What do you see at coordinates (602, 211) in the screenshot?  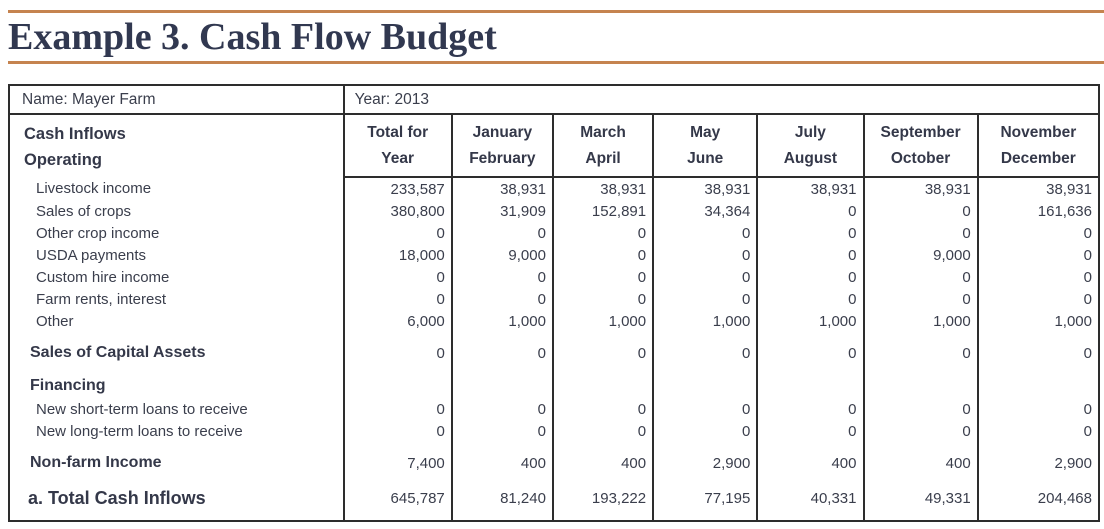 I see `cell-value: 152,891` at bounding box center [602, 211].